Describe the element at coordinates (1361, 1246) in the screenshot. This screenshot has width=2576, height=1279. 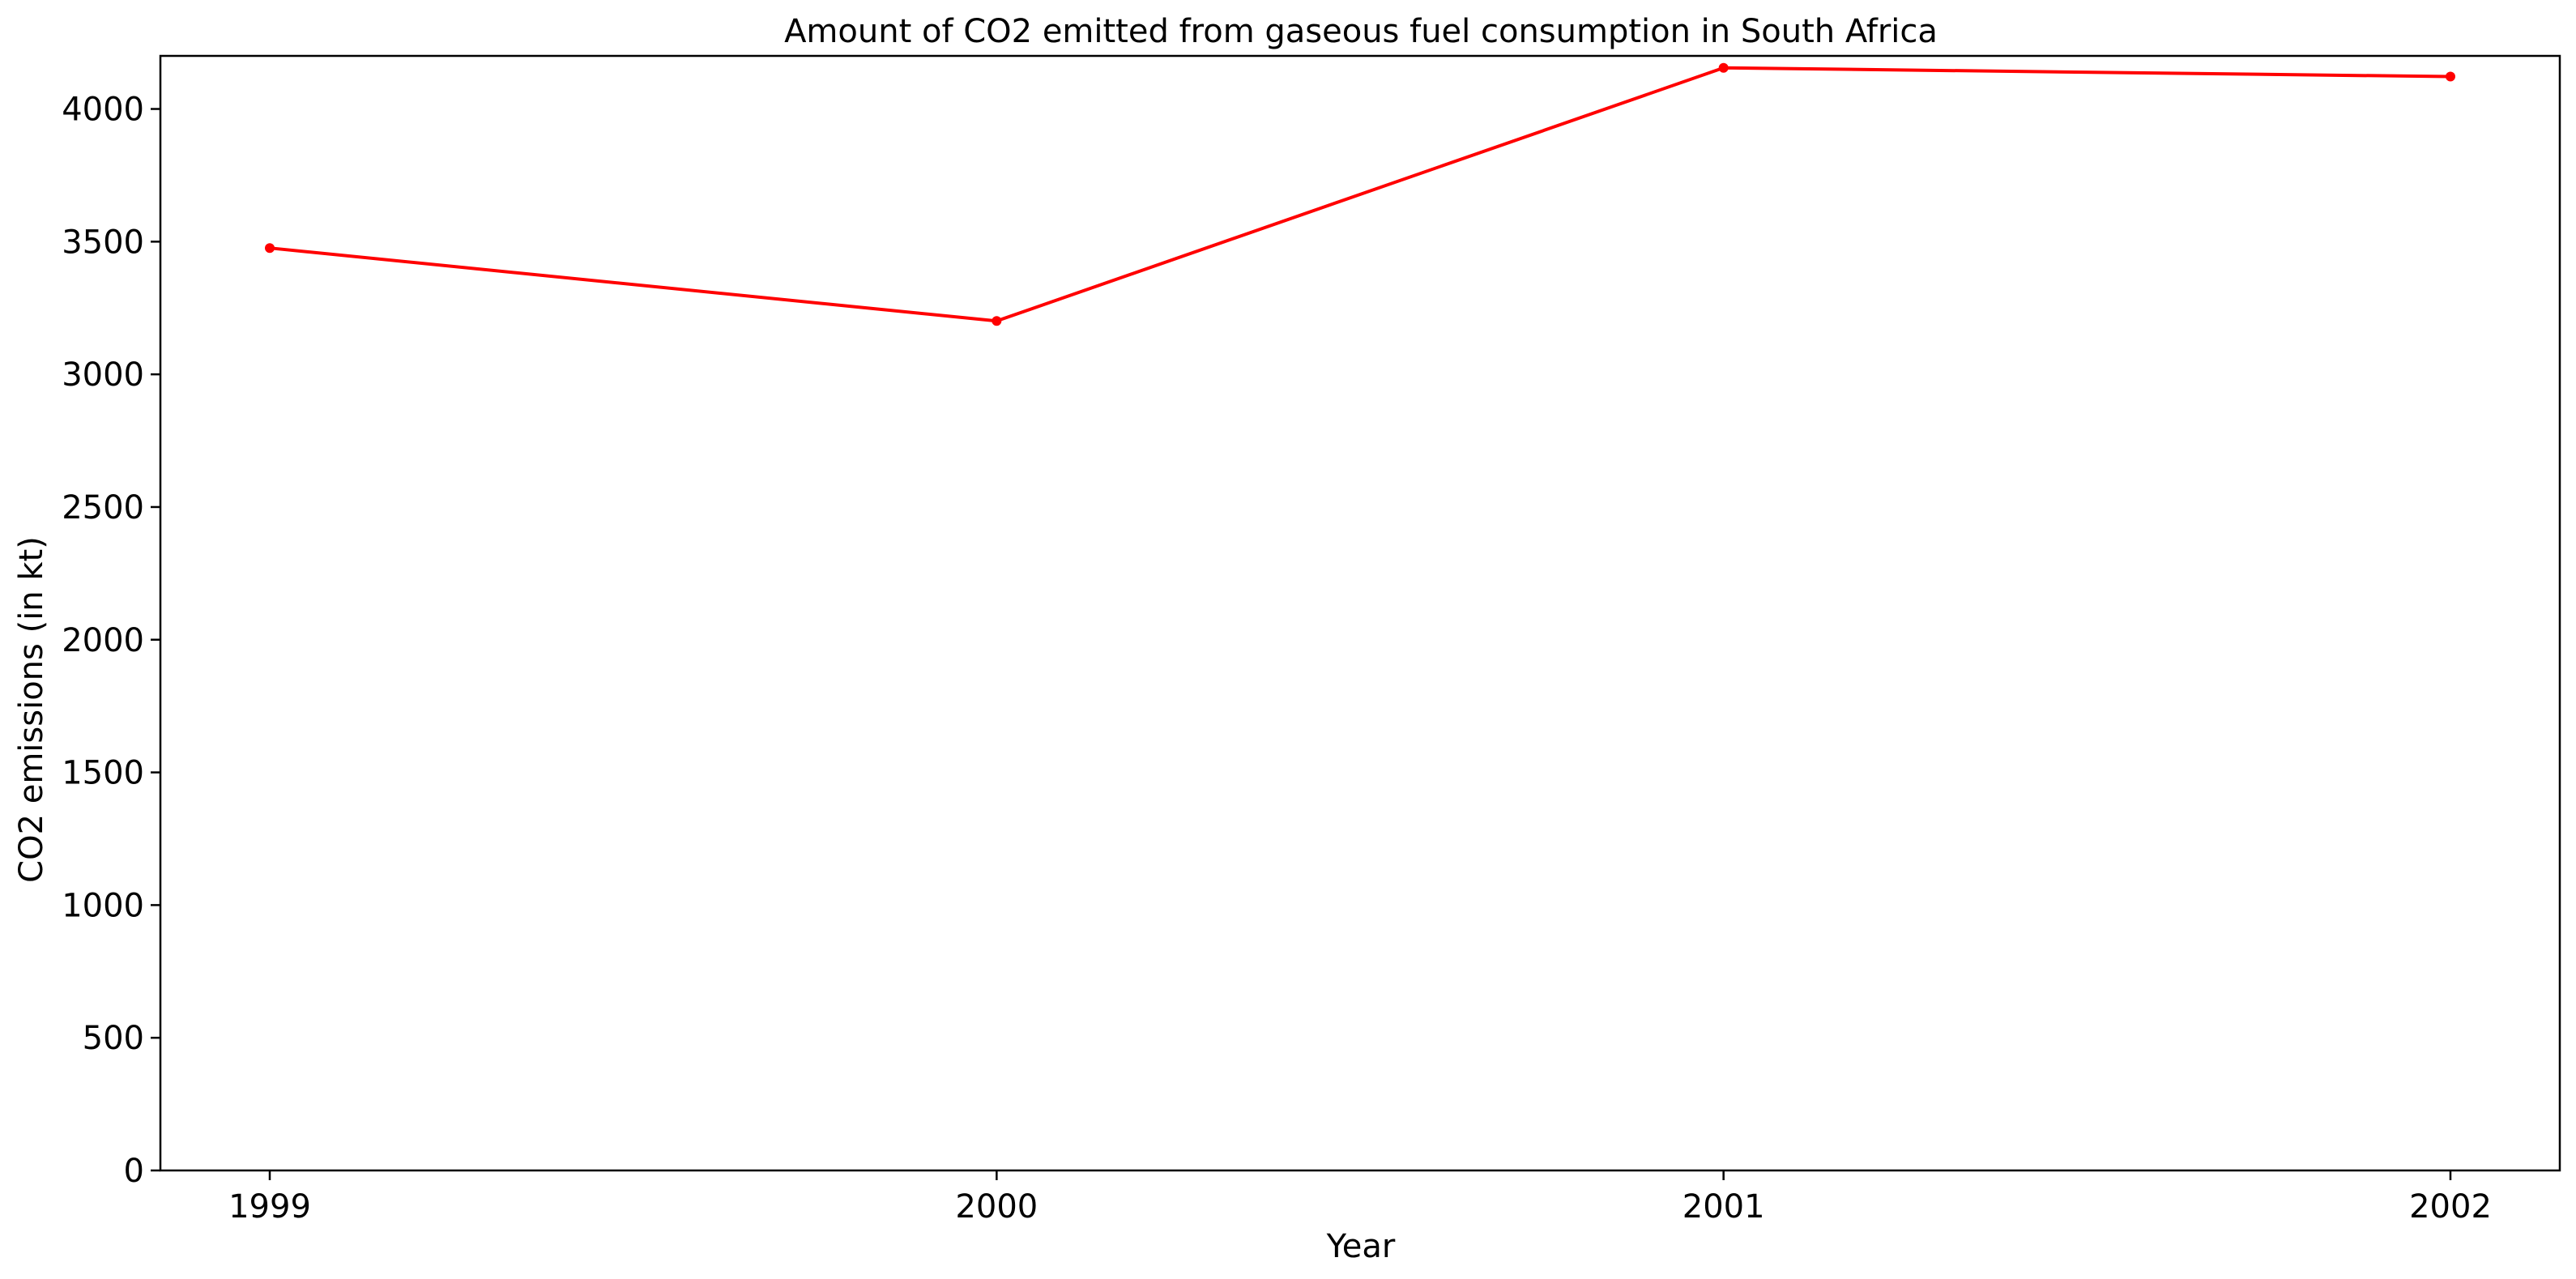
I see `x-axis-label: Year` at that location.